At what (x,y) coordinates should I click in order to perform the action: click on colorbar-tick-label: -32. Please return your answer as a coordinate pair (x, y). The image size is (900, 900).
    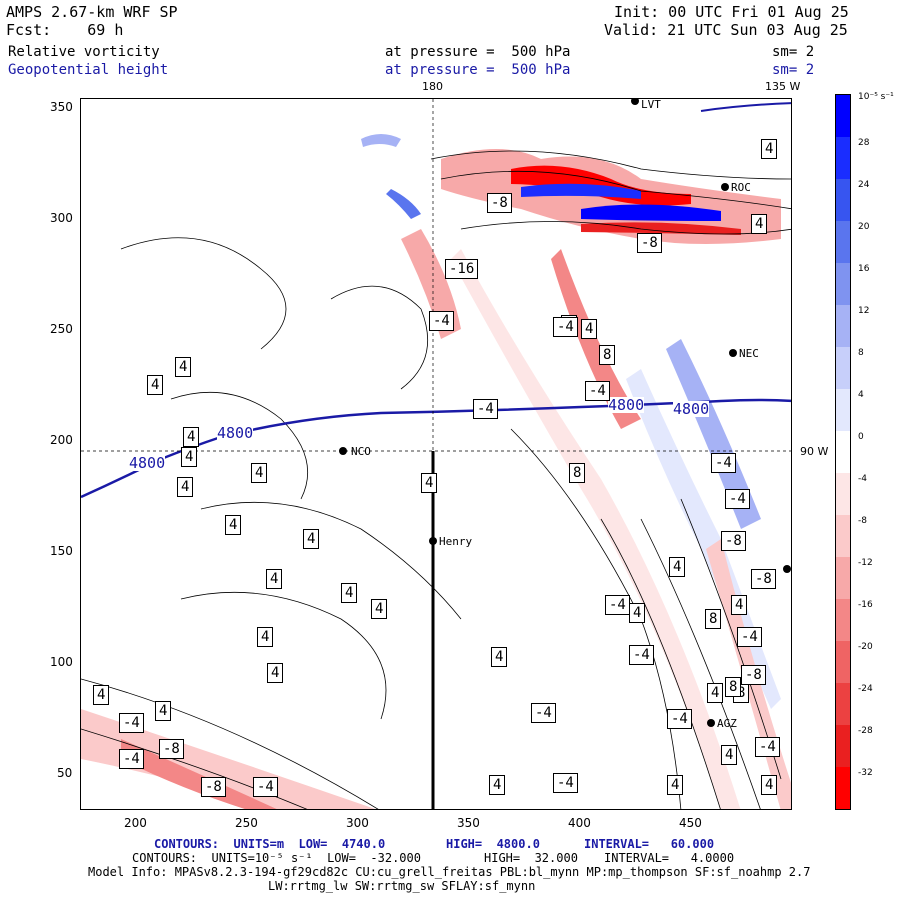
    Looking at the image, I should click on (865, 773).